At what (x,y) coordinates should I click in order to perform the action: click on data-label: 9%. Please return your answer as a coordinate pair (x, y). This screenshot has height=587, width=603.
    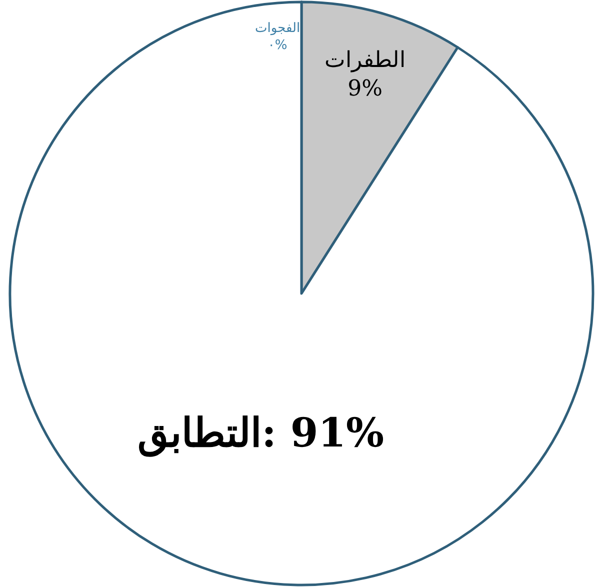
    Looking at the image, I should click on (365, 89).